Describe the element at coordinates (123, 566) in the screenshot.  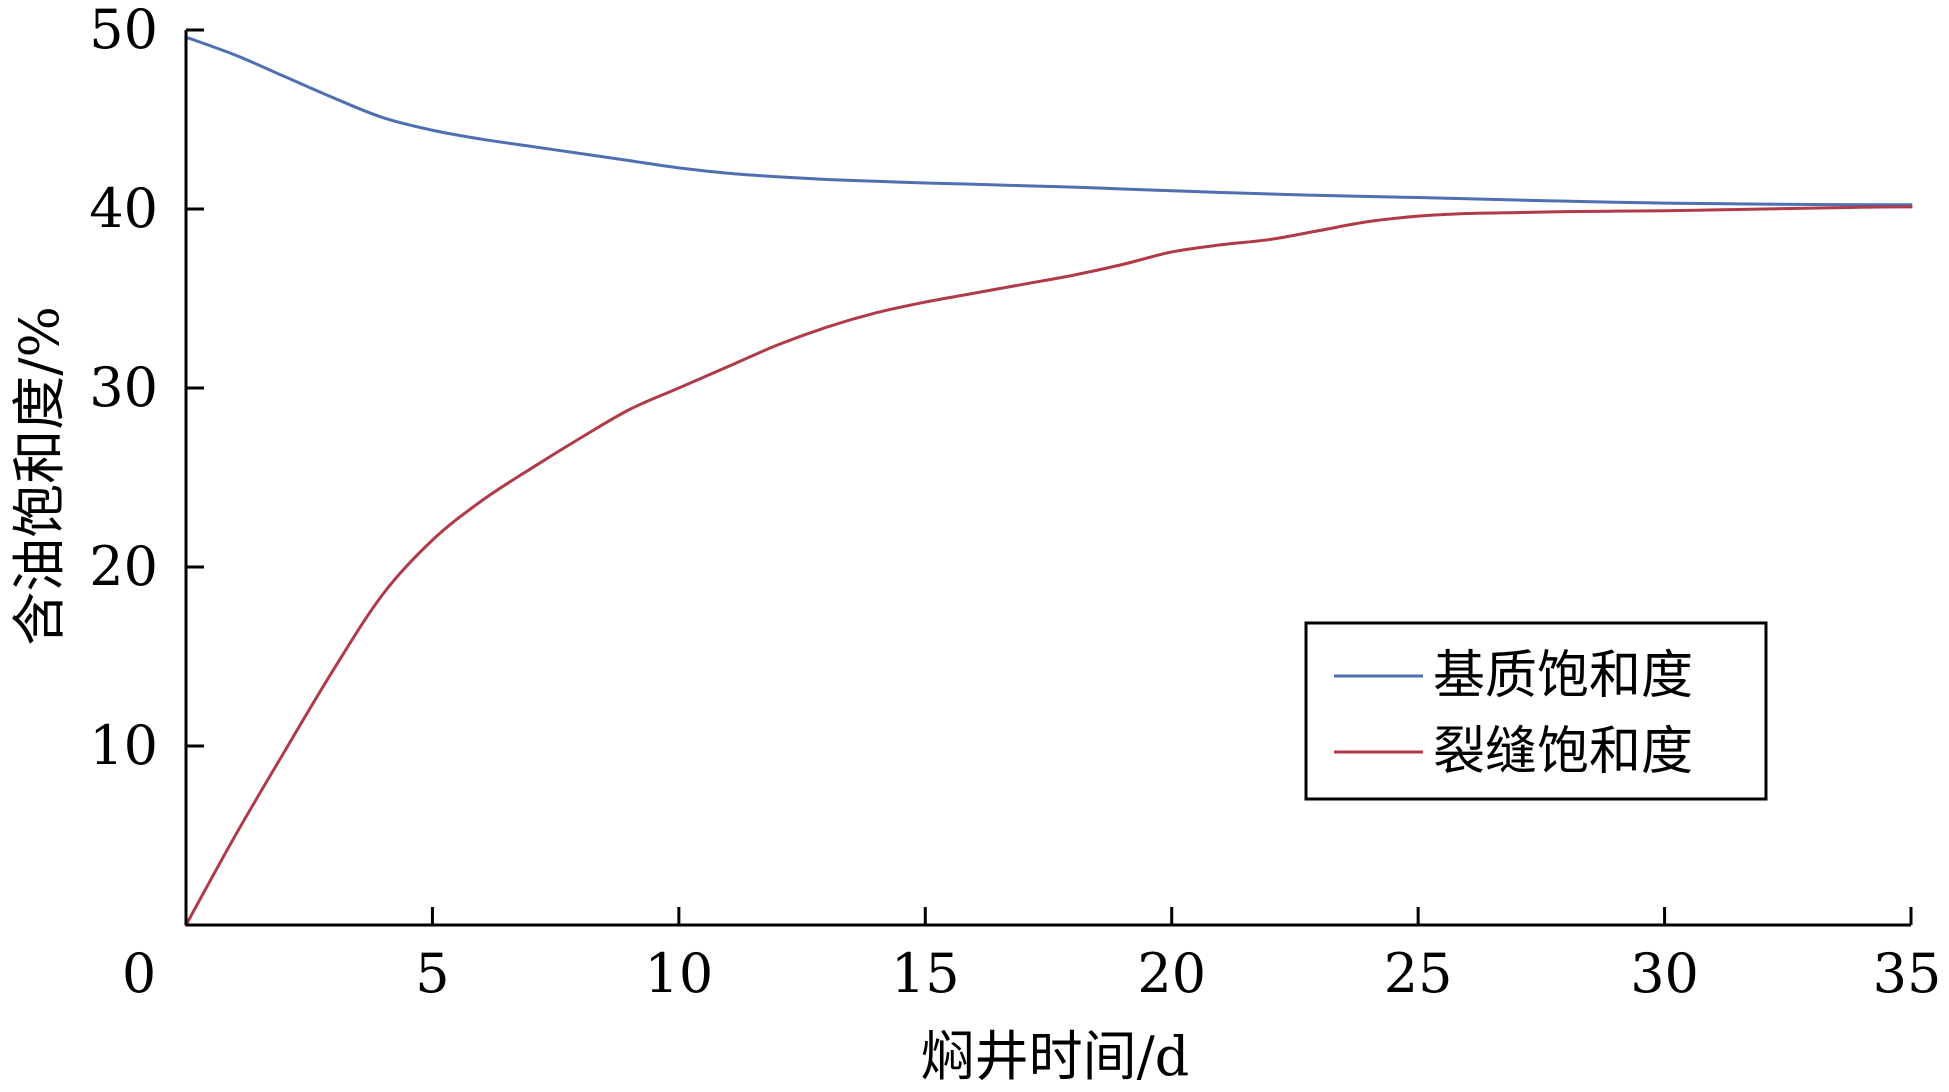
I see `y-tick-label-20: 20` at that location.